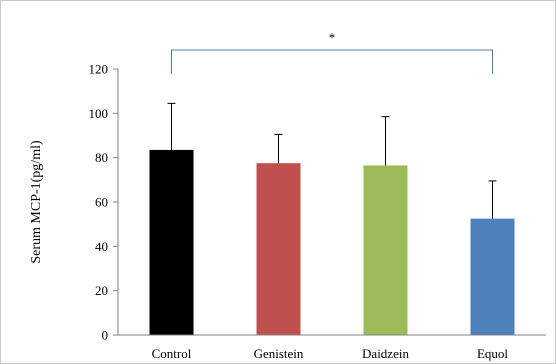  What do you see at coordinates (105, 335) in the screenshot?
I see `y-tick-label: 0` at bounding box center [105, 335].